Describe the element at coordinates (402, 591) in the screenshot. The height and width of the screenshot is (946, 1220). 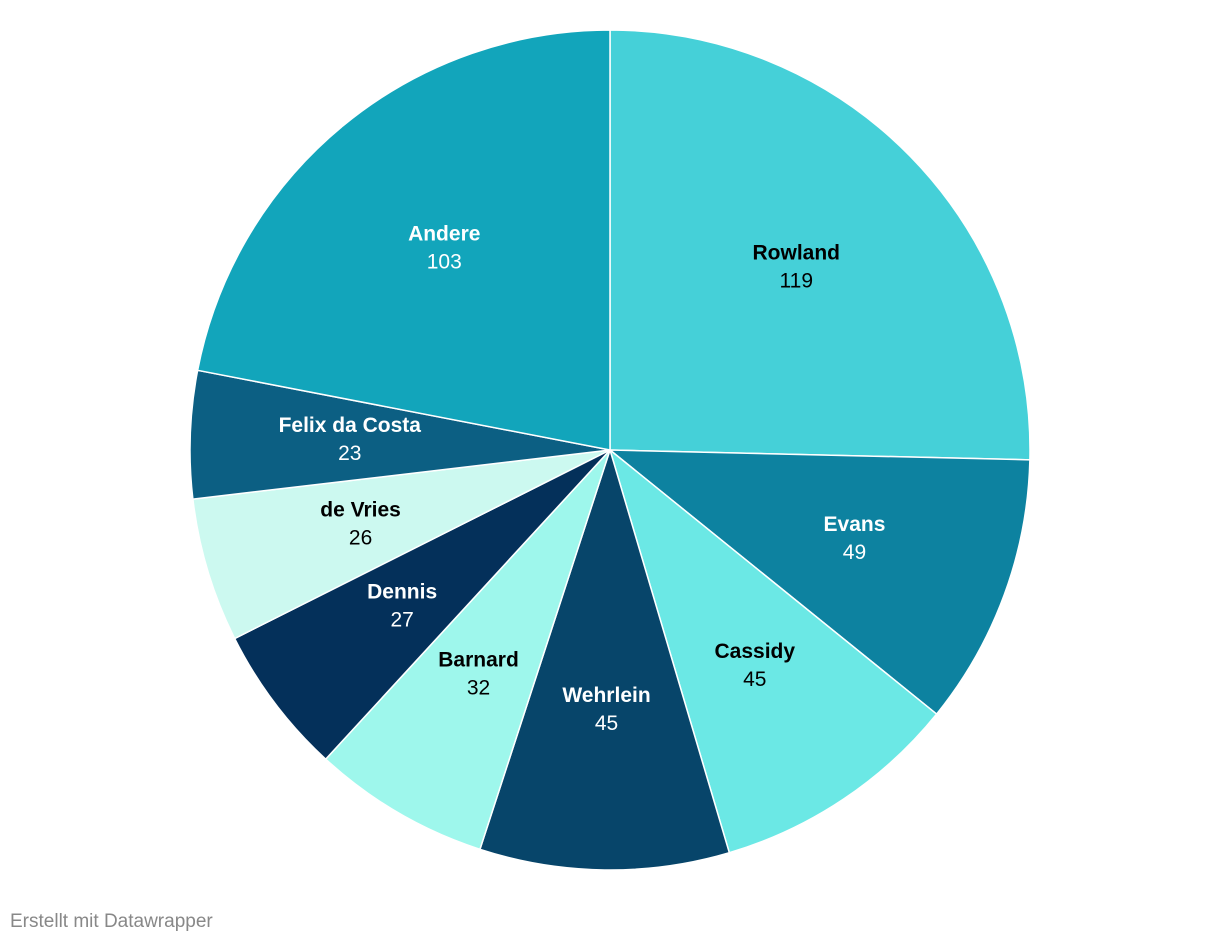
I see `slice-name: Dennis` at that location.